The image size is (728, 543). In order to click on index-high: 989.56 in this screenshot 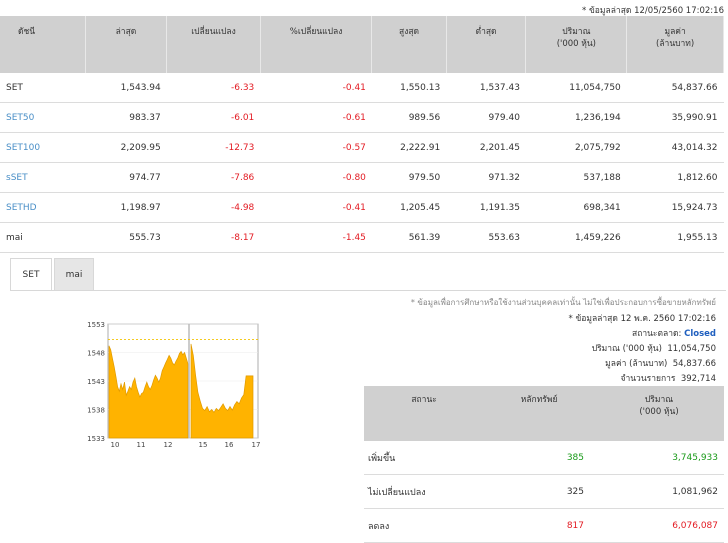, I will do `click(409, 117)`.